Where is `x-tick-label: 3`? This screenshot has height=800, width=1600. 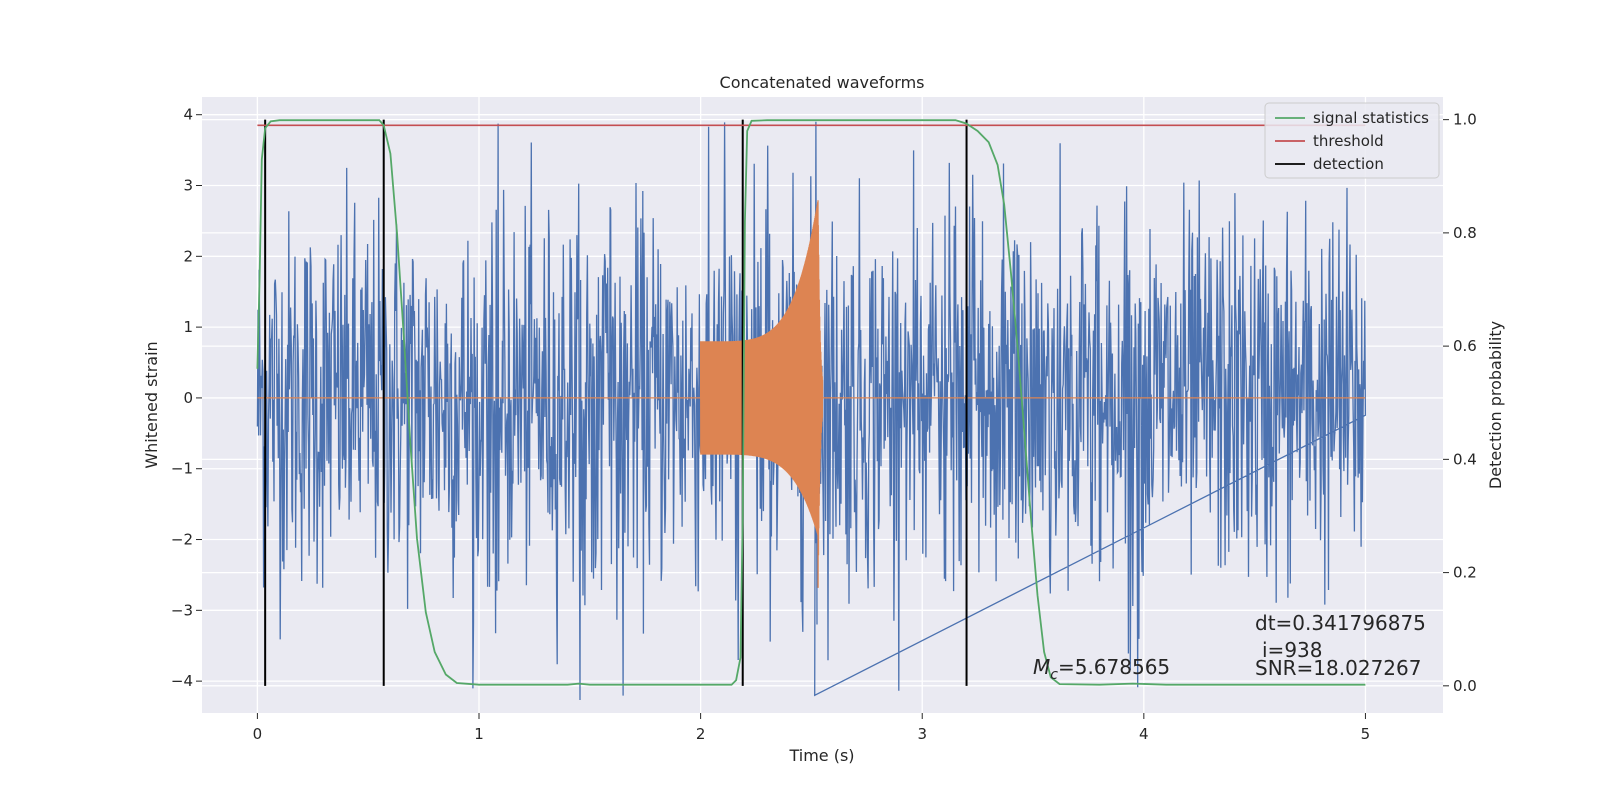
x-tick-label: 3 is located at coordinates (922, 734).